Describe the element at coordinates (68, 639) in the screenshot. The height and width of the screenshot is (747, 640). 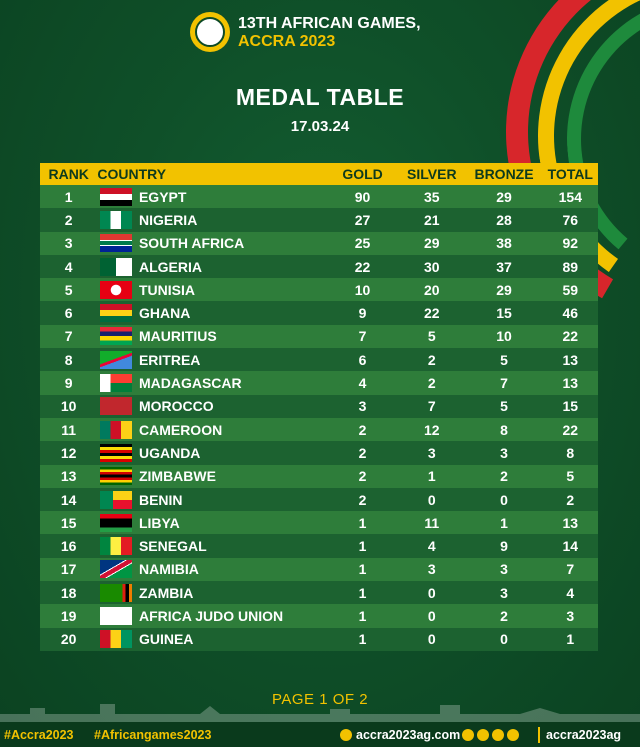
I see `rank-cell: 20` at that location.